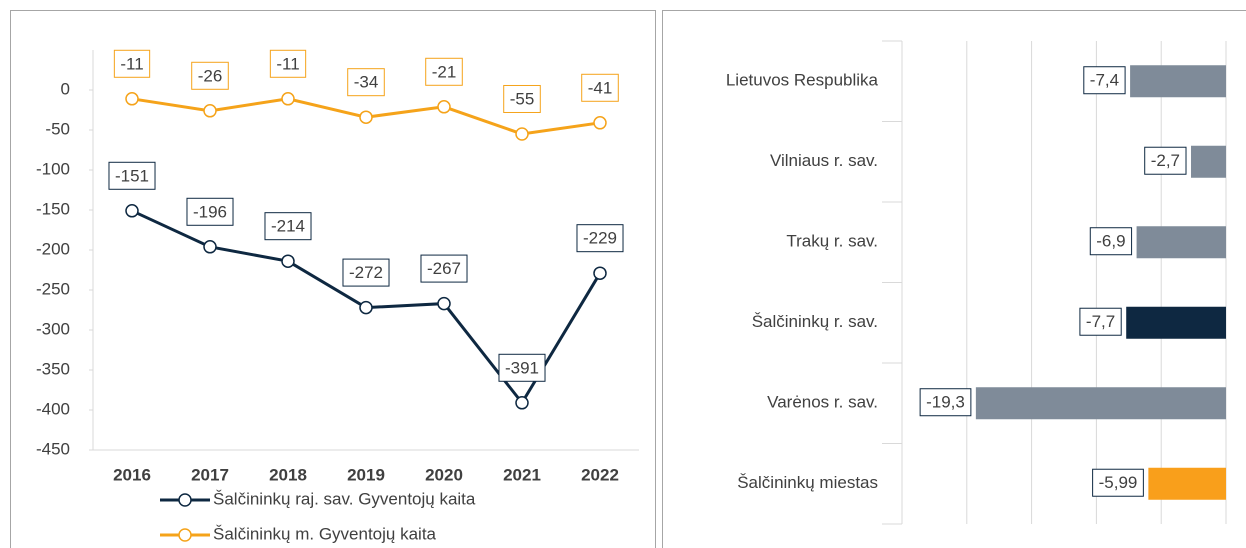 The height and width of the screenshot is (548, 1246). I want to click on data-label: -5,99, so click(1118, 482).